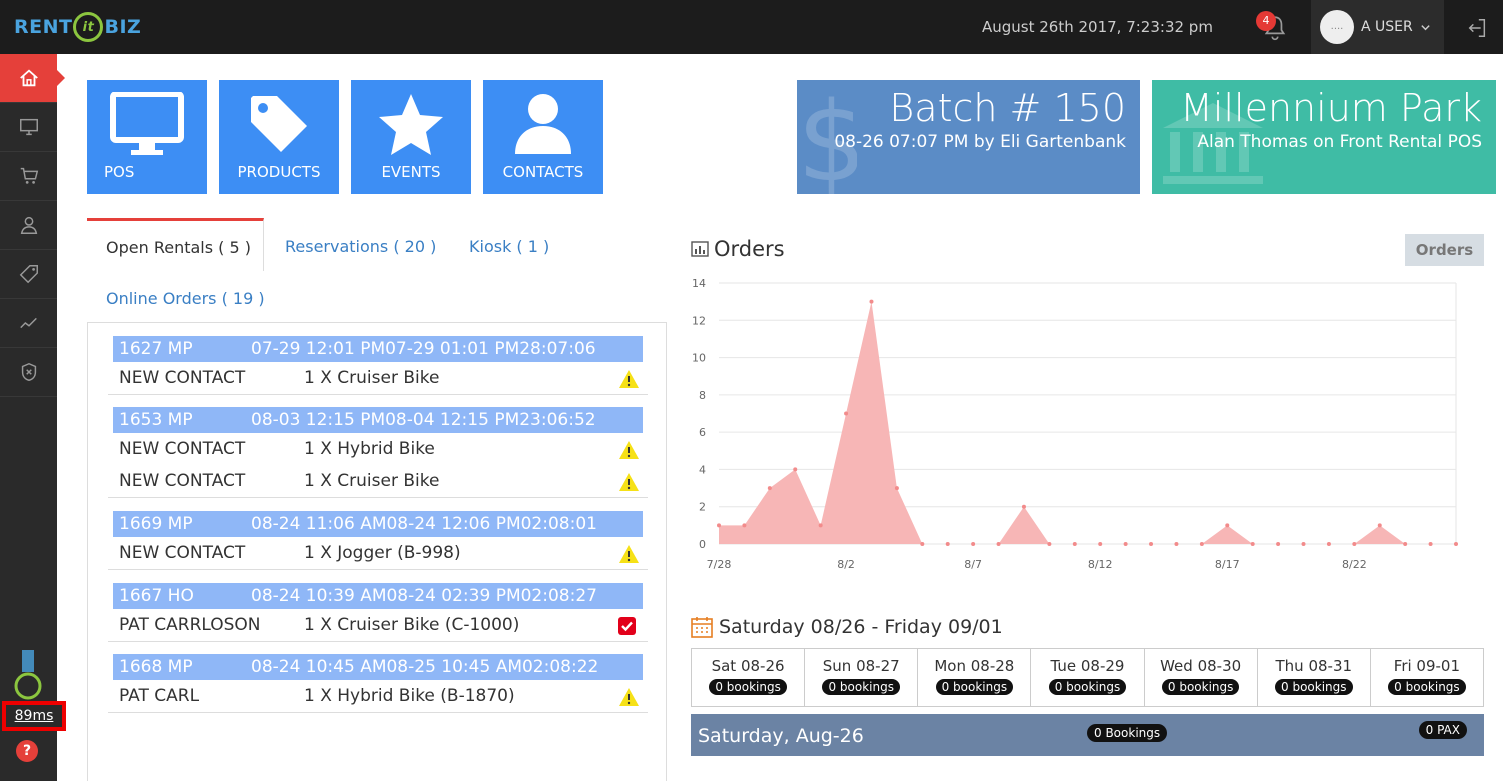 The width and height of the screenshot is (1503, 781). Describe the element at coordinates (1213, 143) in the screenshot. I see `bank-icon` at that location.